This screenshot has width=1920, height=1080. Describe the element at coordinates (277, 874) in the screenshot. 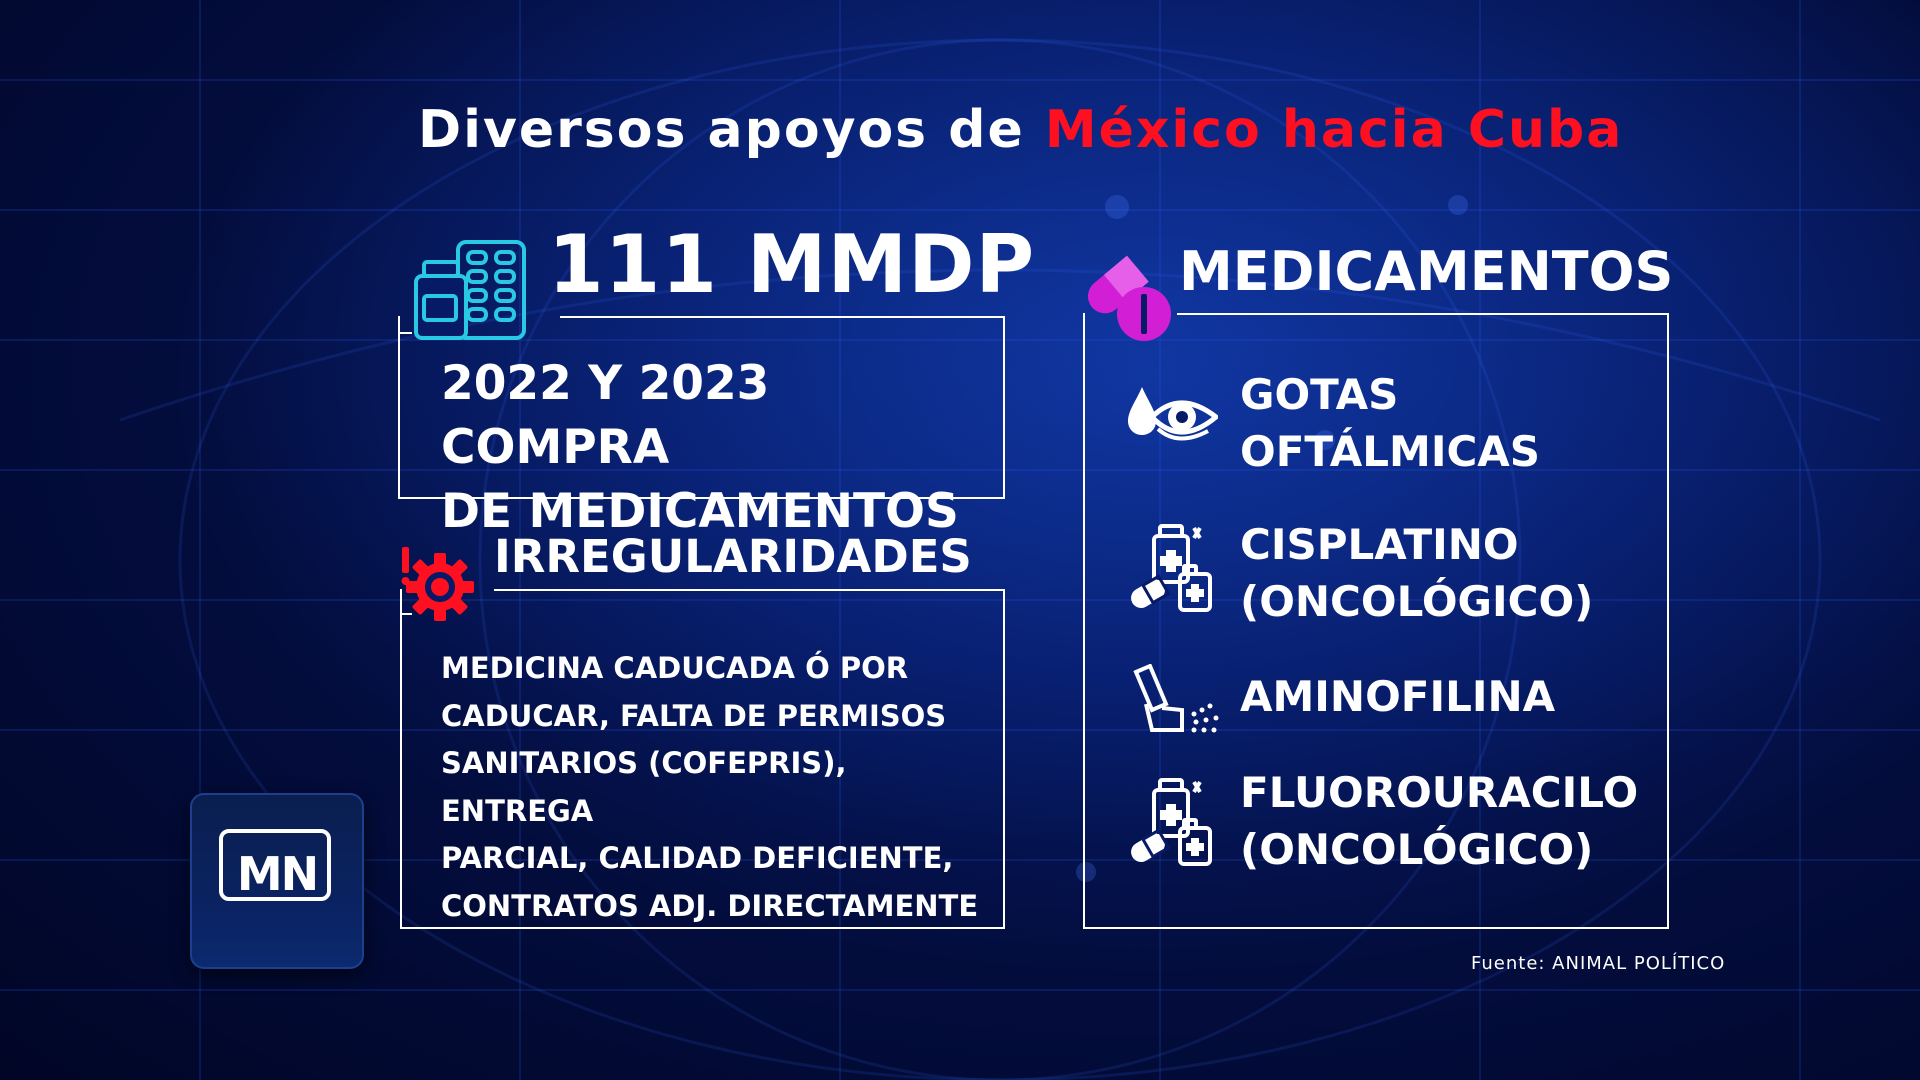

I see `logo-text: MN` at that location.